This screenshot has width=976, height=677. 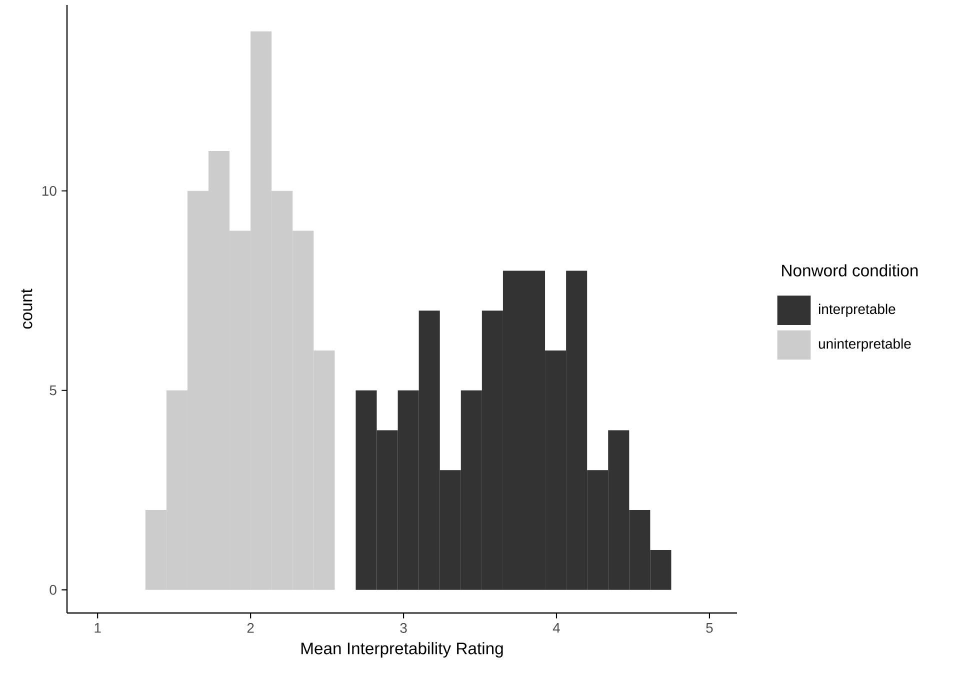 I want to click on y-tick-label: 10, so click(x=49, y=191).